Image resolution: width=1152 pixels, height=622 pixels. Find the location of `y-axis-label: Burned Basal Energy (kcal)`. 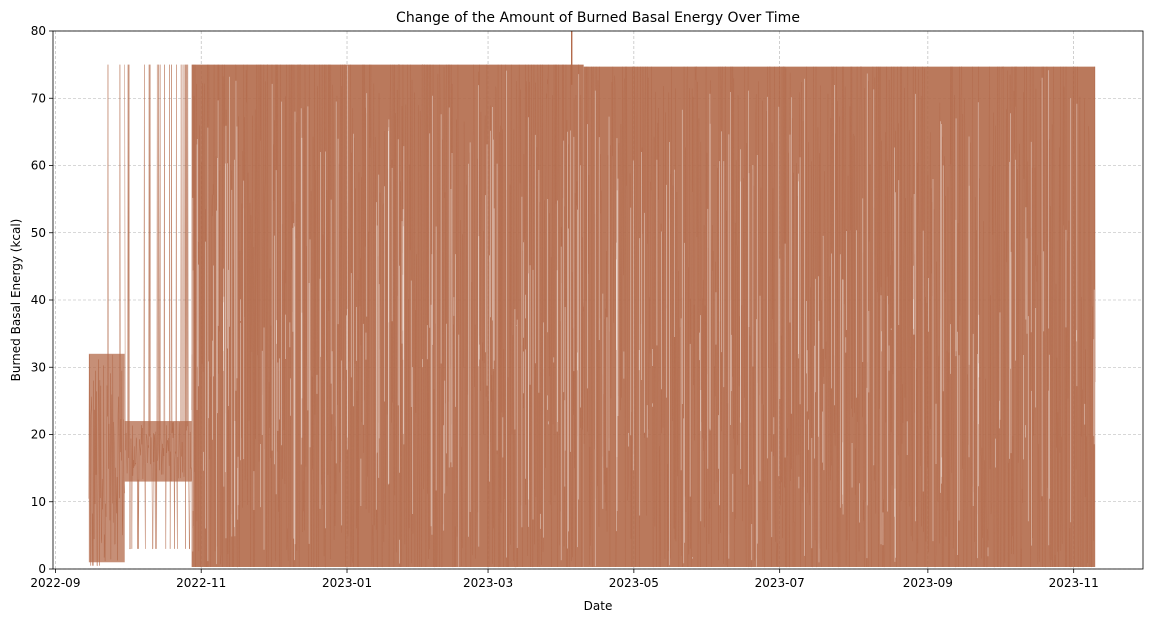

y-axis-label: Burned Basal Energy (kcal) is located at coordinates (16, 300).